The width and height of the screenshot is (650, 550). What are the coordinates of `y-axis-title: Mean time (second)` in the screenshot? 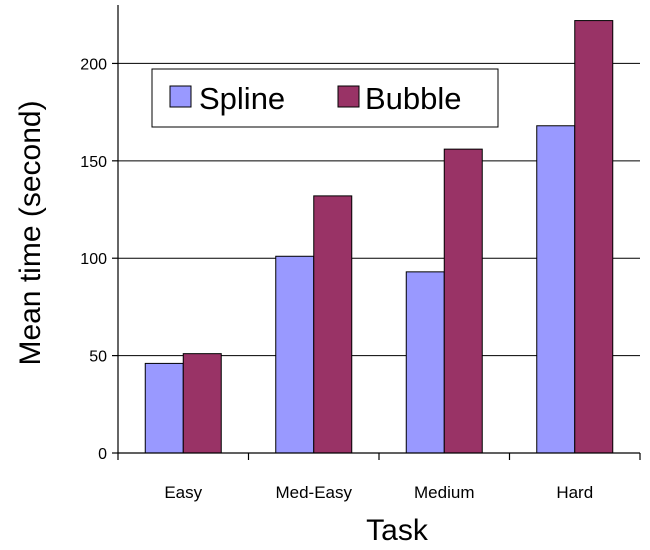 It's located at (30, 232).